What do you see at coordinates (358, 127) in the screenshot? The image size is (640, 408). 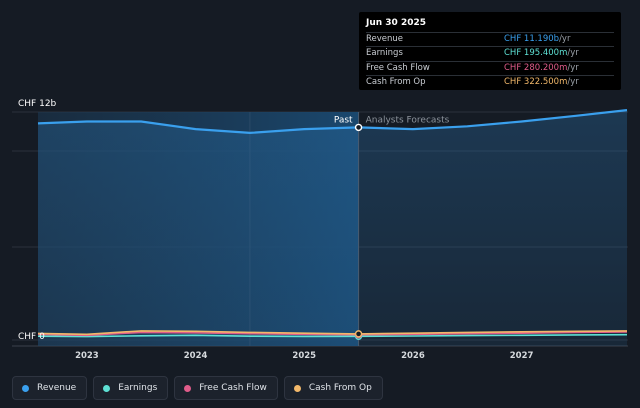 I see `revenue-marker` at bounding box center [358, 127].